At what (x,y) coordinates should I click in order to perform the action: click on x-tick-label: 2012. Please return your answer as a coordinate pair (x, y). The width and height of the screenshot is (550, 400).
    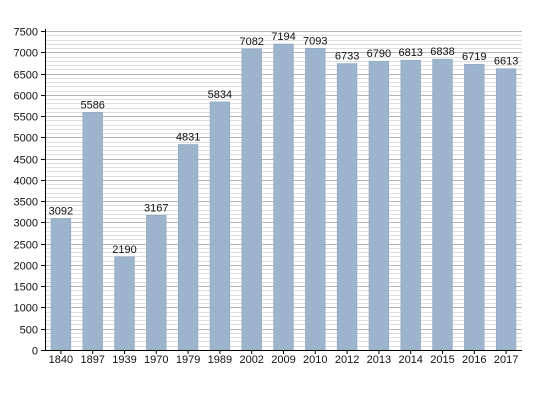
    Looking at the image, I should click on (347, 360).